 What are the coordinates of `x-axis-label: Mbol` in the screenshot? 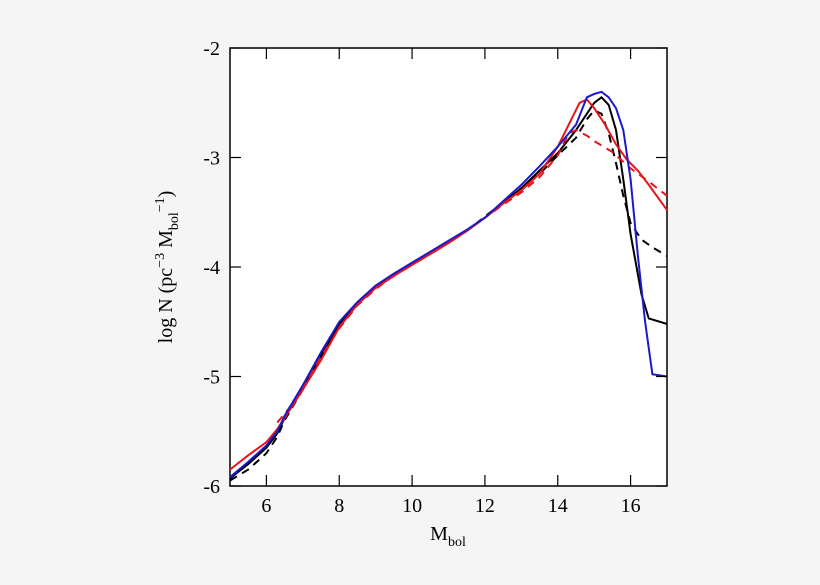 It's located at (448, 536).